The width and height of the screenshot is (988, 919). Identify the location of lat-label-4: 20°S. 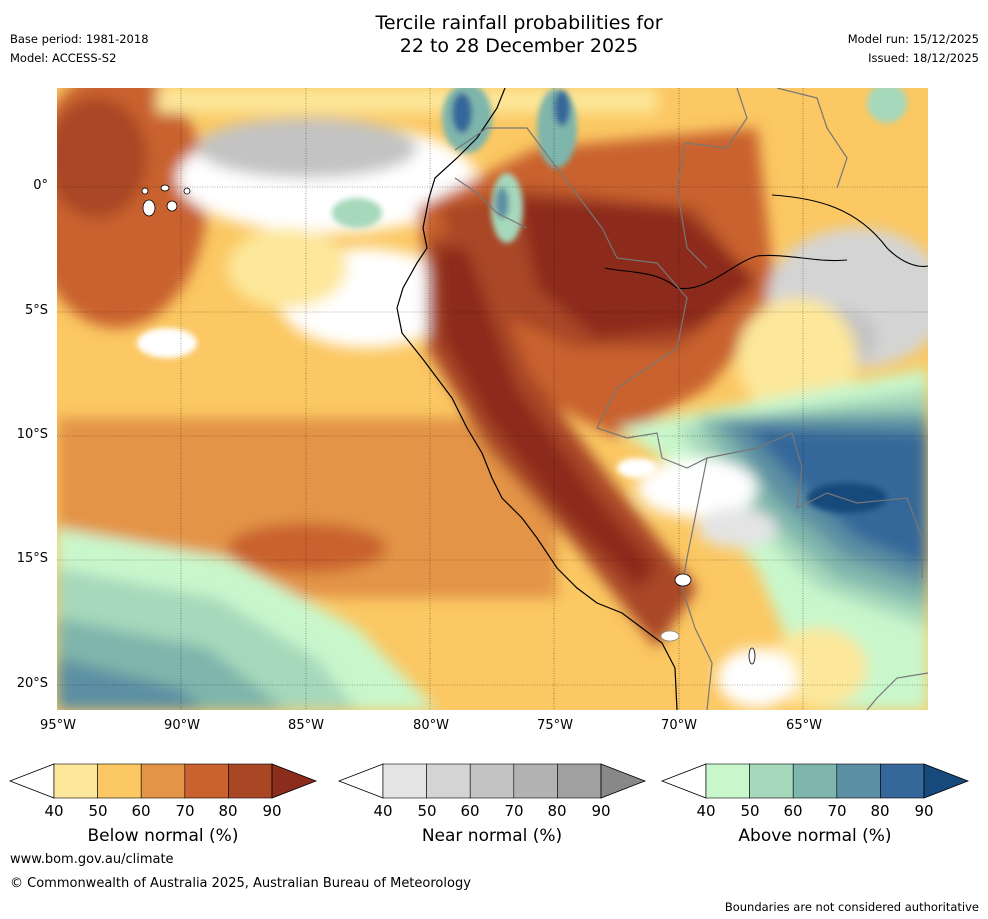
(32, 683).